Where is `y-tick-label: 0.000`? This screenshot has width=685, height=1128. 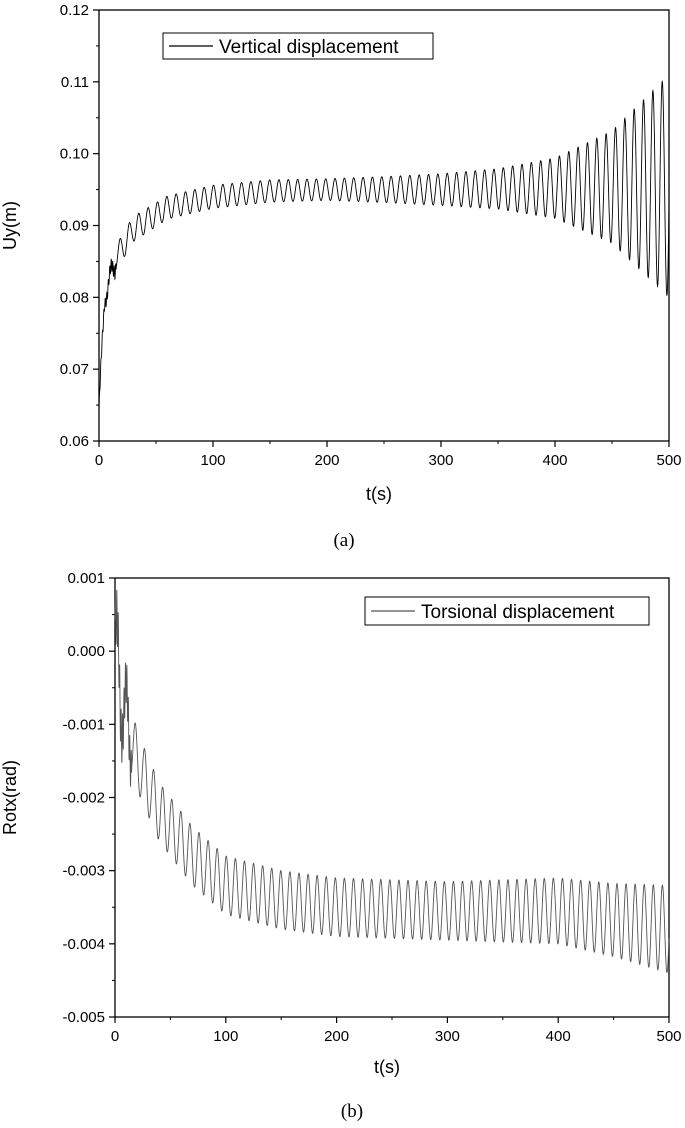 y-tick-label: 0.000 is located at coordinates (86, 651).